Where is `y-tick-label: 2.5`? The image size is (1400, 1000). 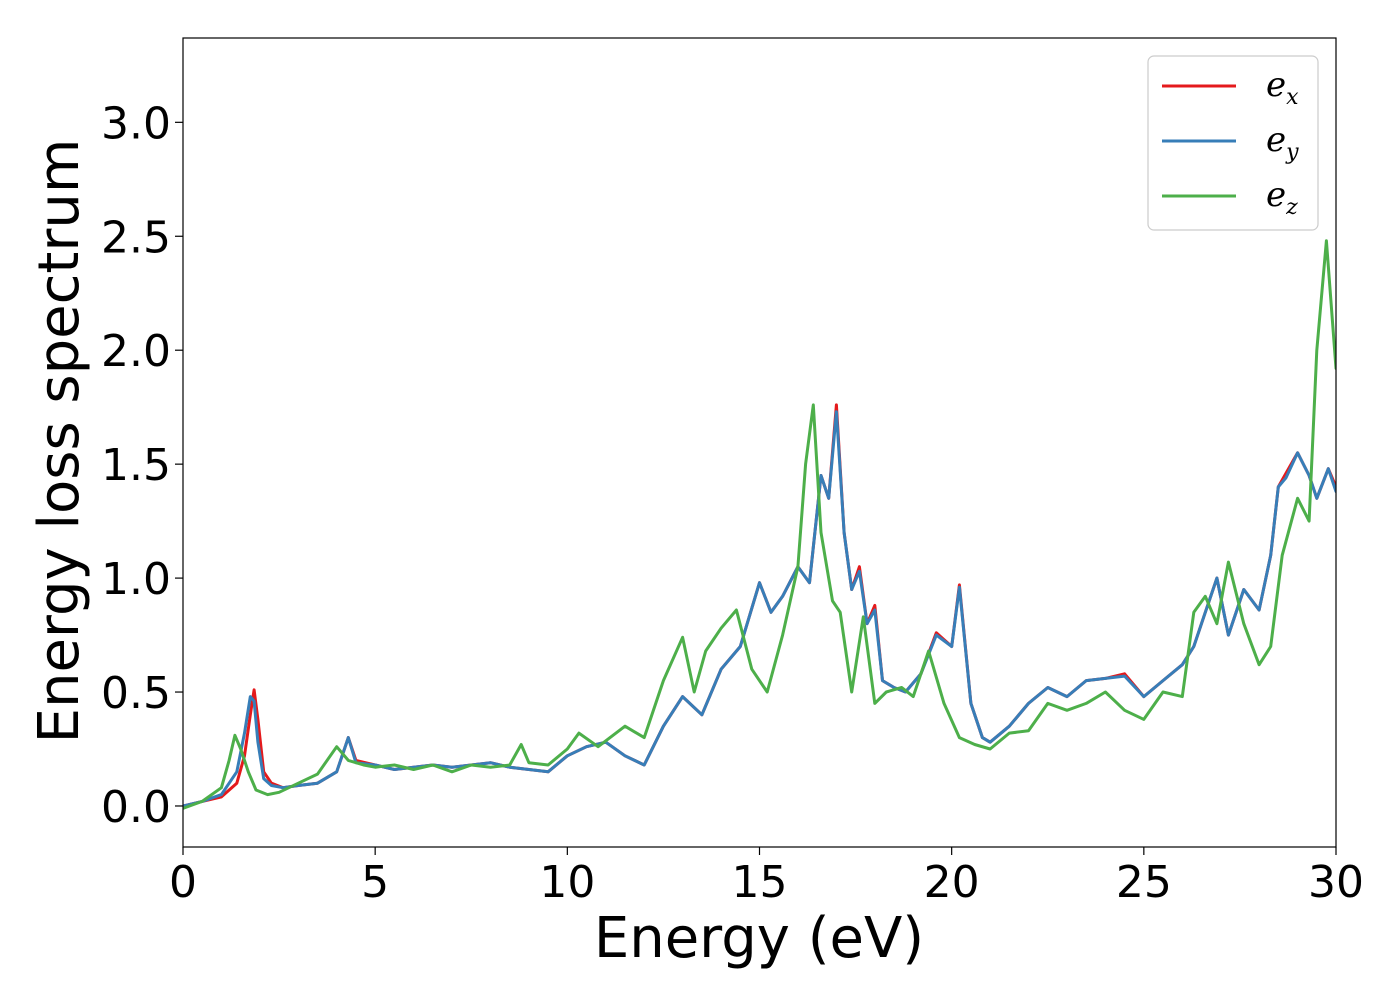 y-tick-label: 2.5 is located at coordinates (136, 237).